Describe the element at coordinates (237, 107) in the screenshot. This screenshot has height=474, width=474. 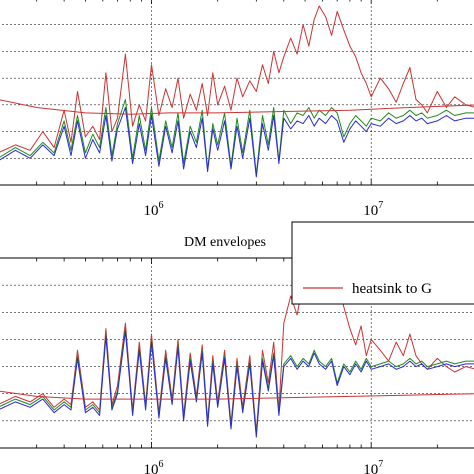
I see `top-chart-series-3-line` at that location.